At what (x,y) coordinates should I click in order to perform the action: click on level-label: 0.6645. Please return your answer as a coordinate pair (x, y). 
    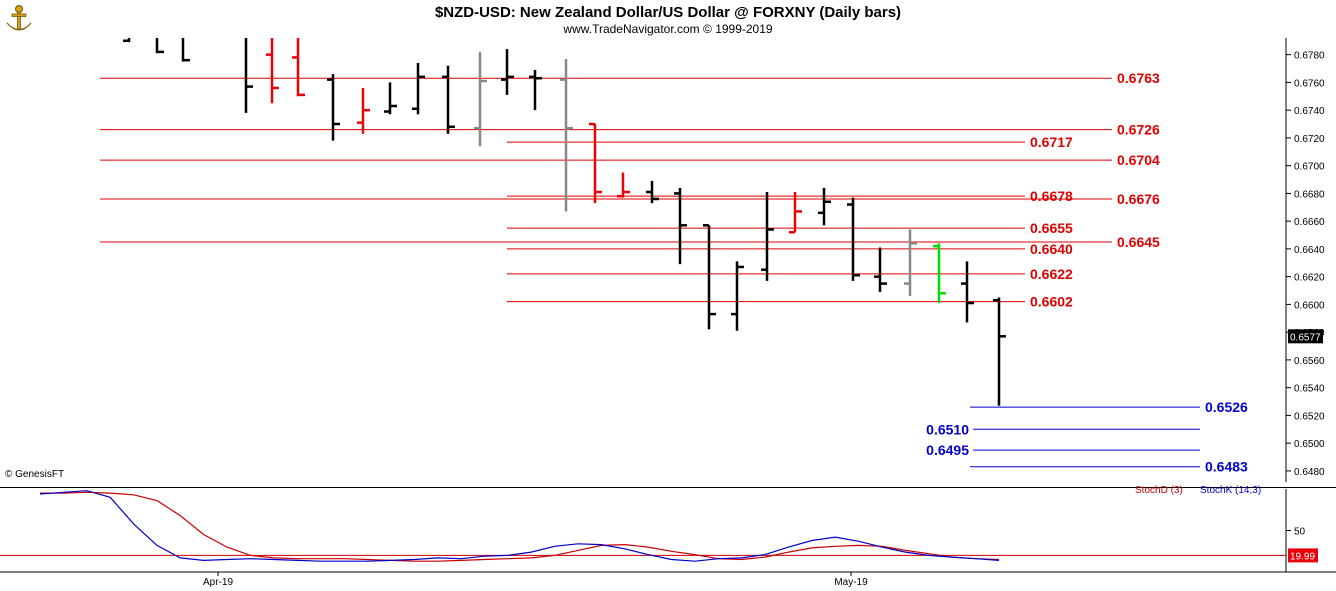
    Looking at the image, I should click on (1138, 242).